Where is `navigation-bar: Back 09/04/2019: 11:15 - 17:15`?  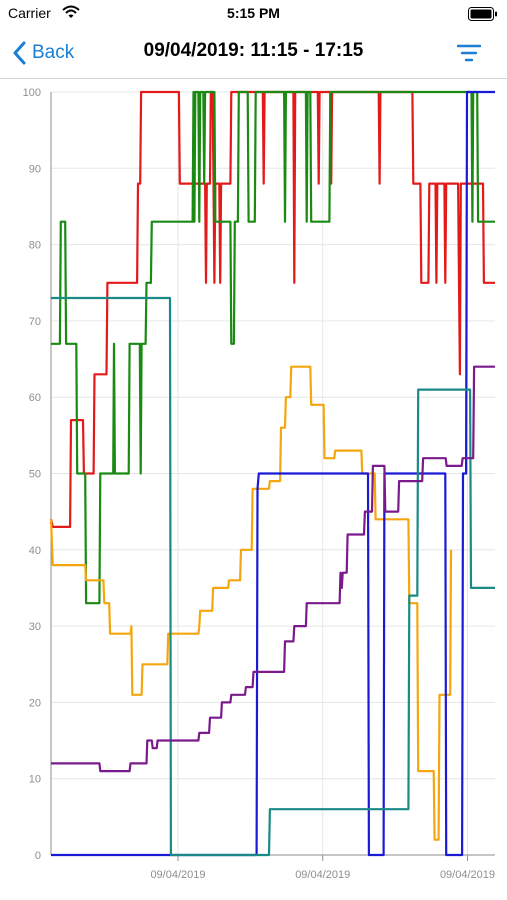 navigation-bar: Back 09/04/2019: 11:15 - 17:15 is located at coordinates (253, 53).